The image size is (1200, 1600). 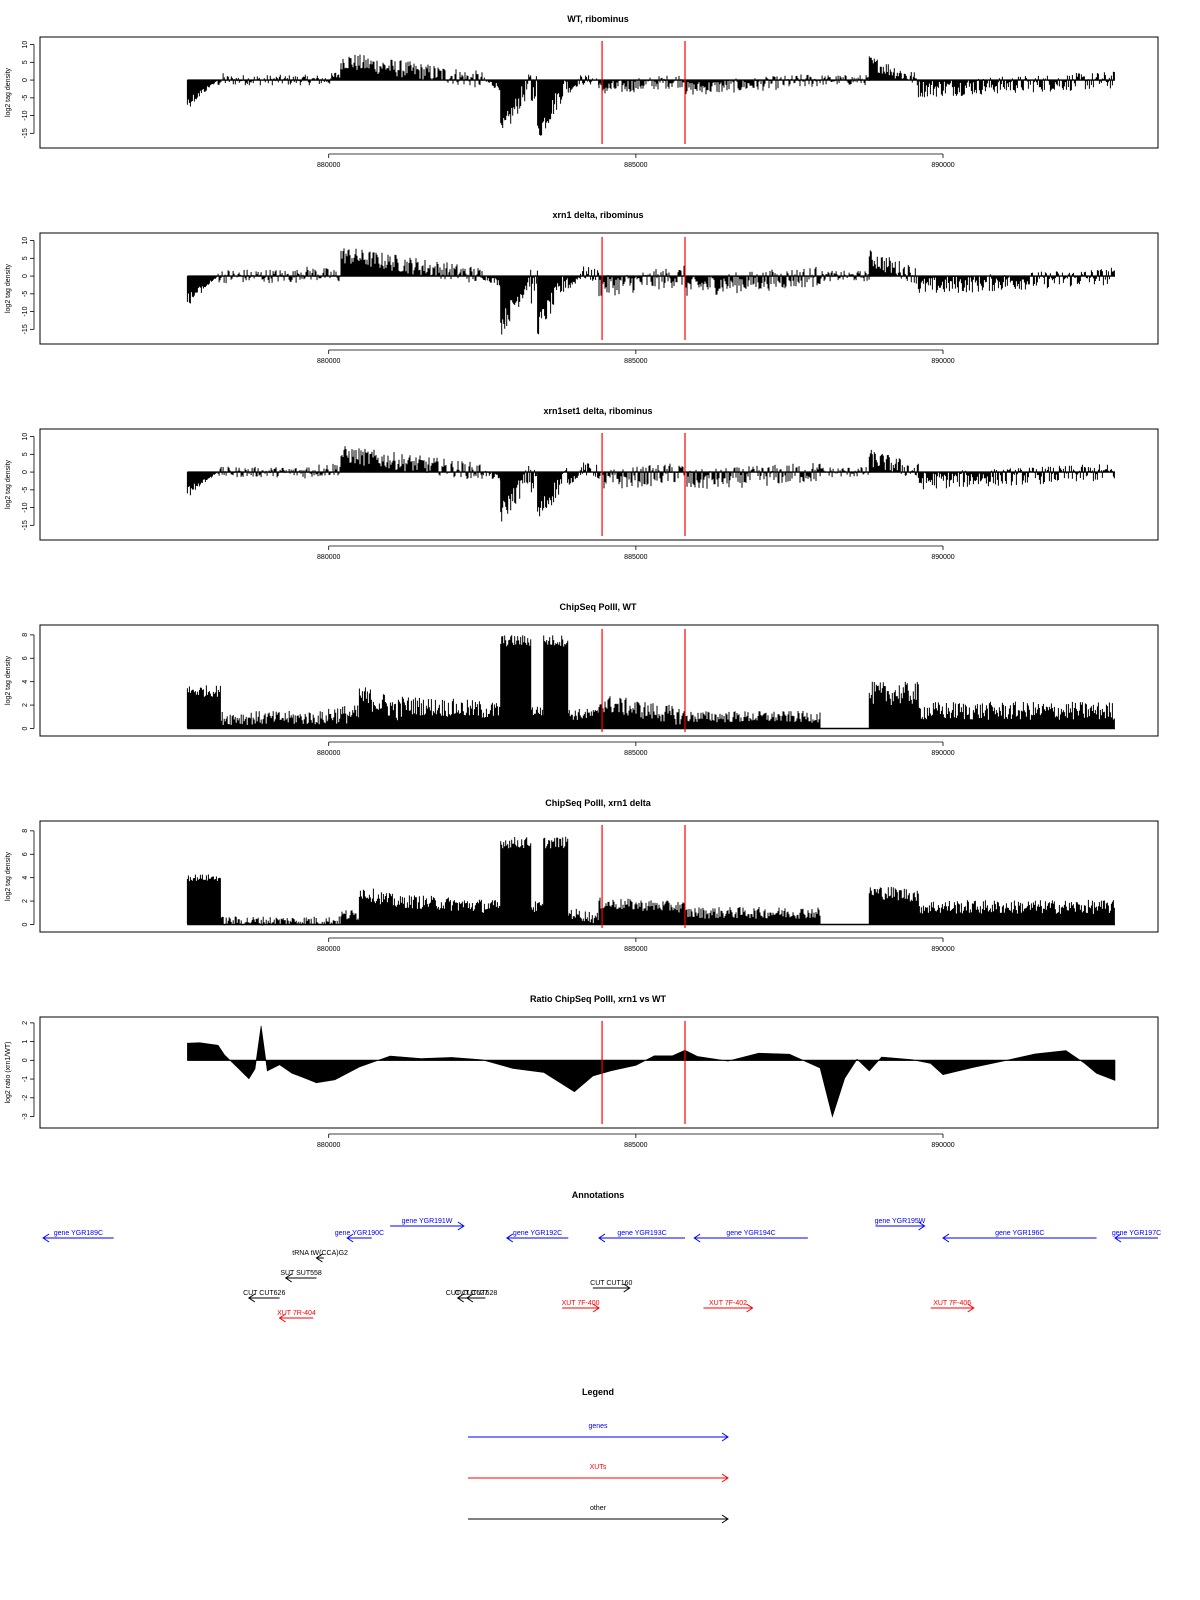 I want to click on feature-label: CUT CUT628, so click(x=476, y=1293).